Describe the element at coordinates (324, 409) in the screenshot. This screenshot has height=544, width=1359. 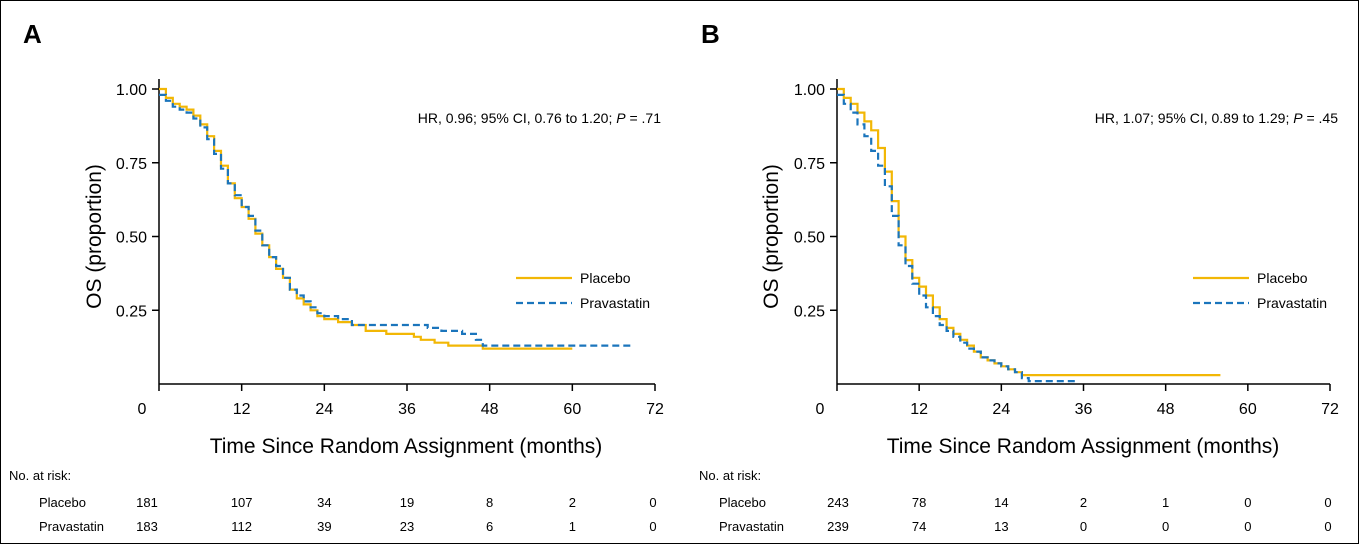
I see `panel-a-x-tick-label: 24` at that location.